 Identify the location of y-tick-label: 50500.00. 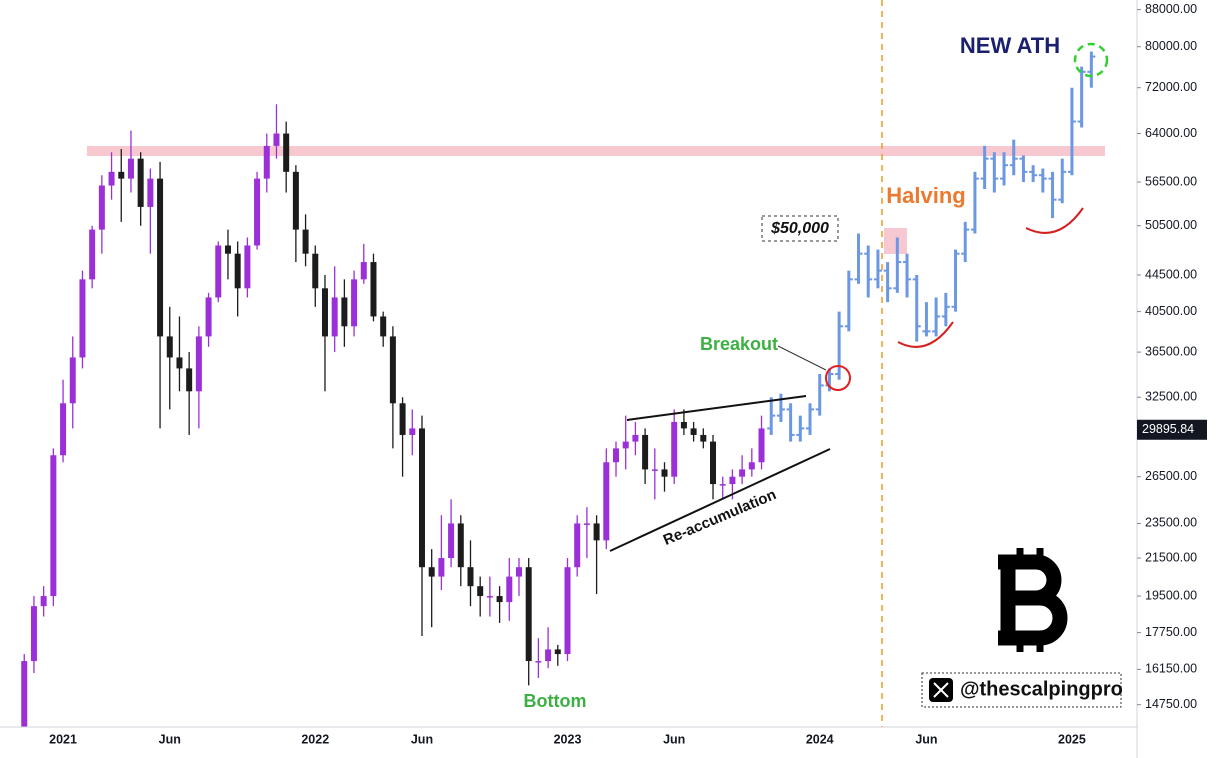
(1171, 225).